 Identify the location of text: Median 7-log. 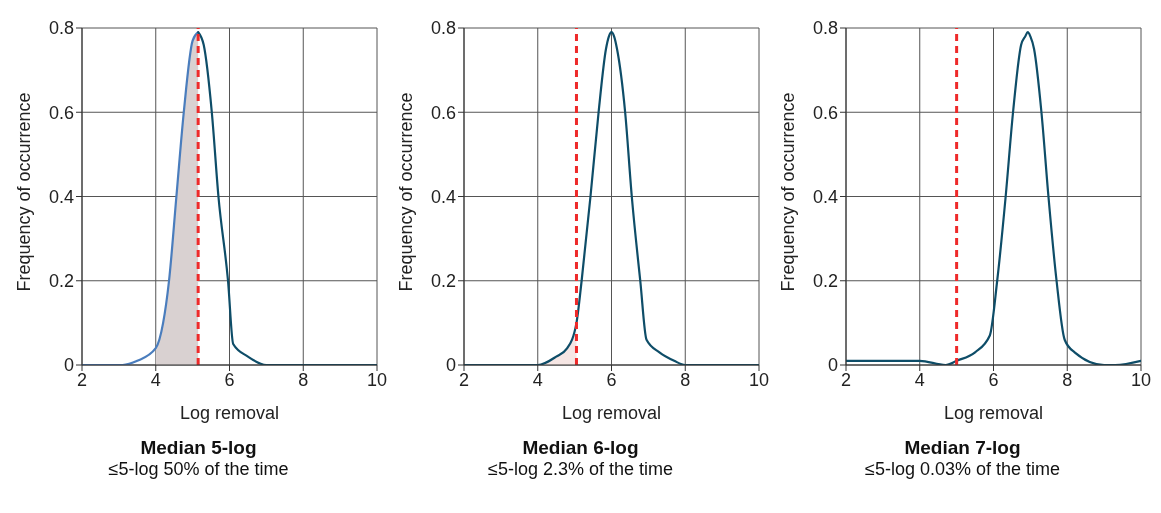
(962, 448).